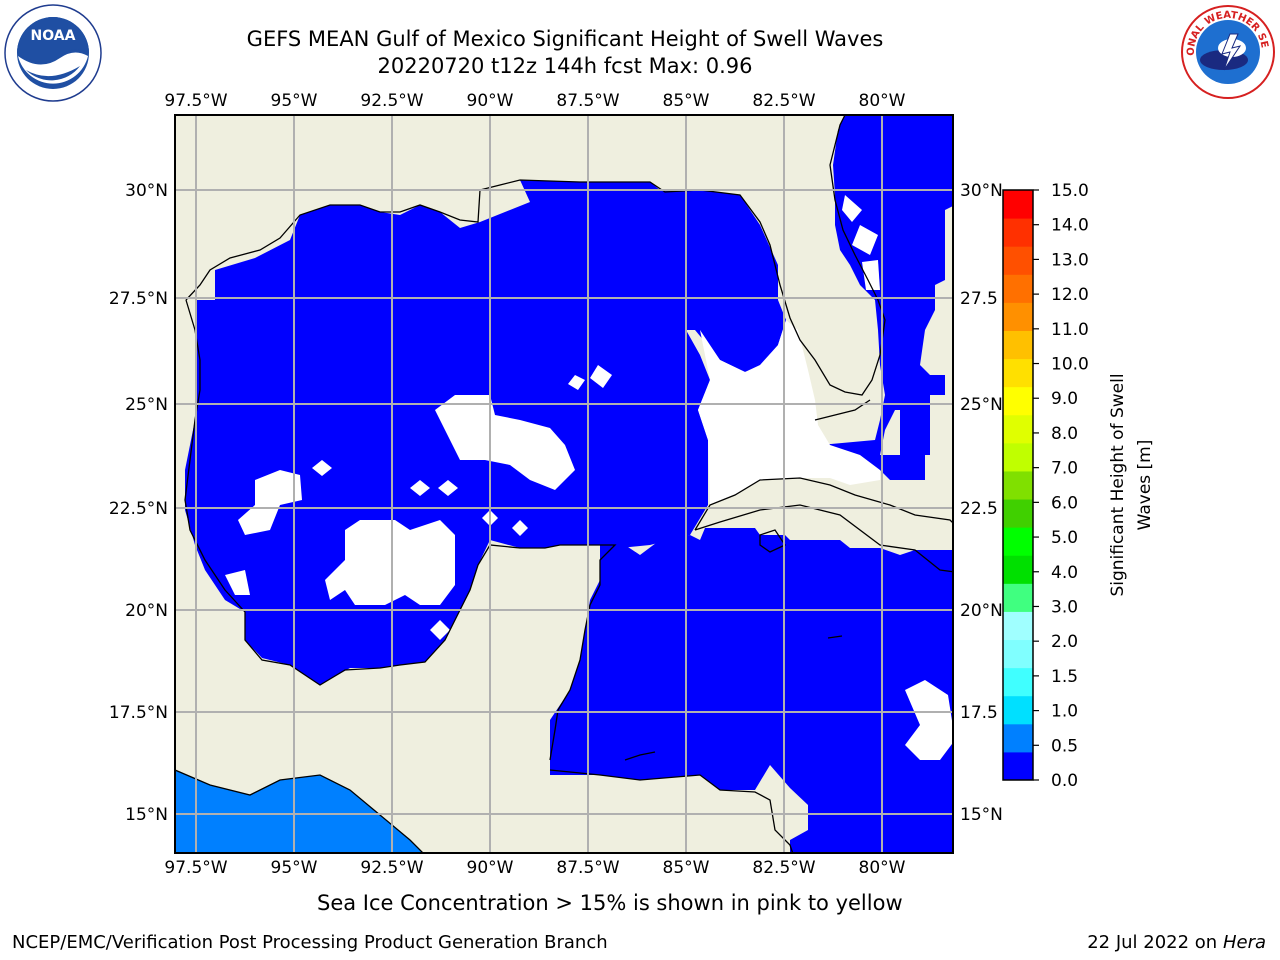 The width and height of the screenshot is (1280, 960). Describe the element at coordinates (391, 101) in the screenshot. I see `lon-label-top: 92.5°W` at that location.